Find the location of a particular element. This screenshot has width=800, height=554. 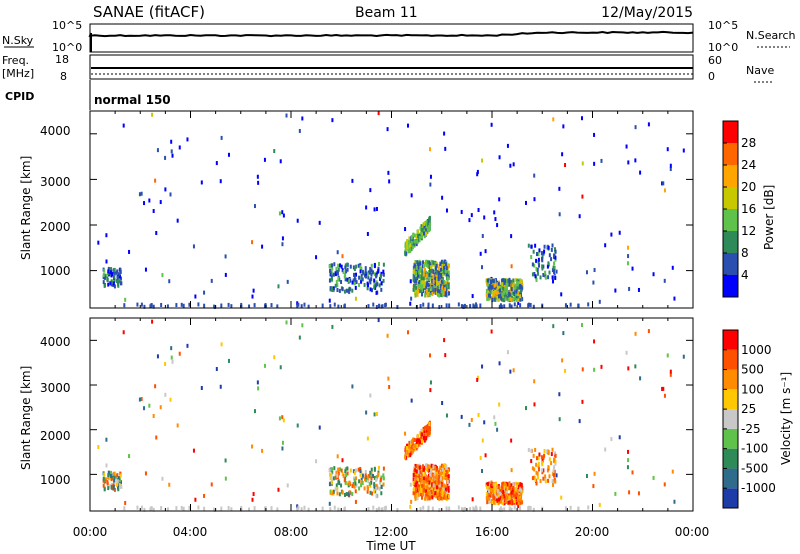

velocity-colorbar-swatch is located at coordinates (730, 498).